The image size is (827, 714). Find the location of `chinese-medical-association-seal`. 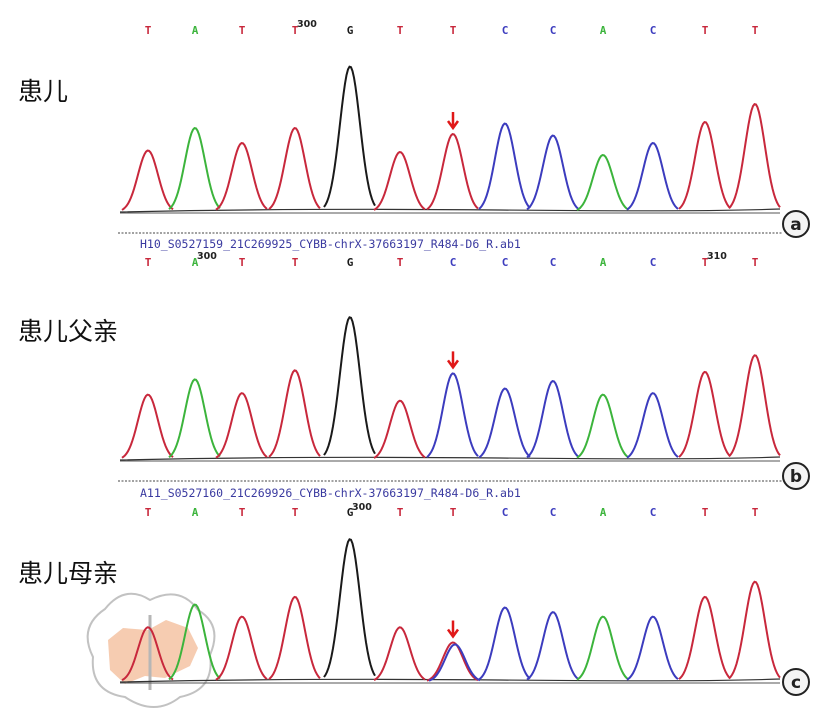

chinese-medical-association-seal is located at coordinates (151, 650).